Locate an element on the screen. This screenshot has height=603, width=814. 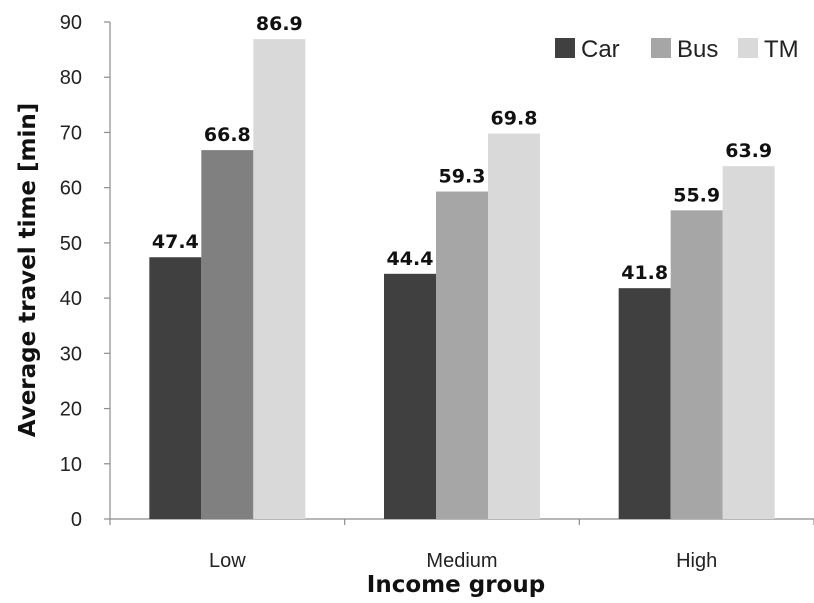
legend-label: TM is located at coordinates (781, 49).